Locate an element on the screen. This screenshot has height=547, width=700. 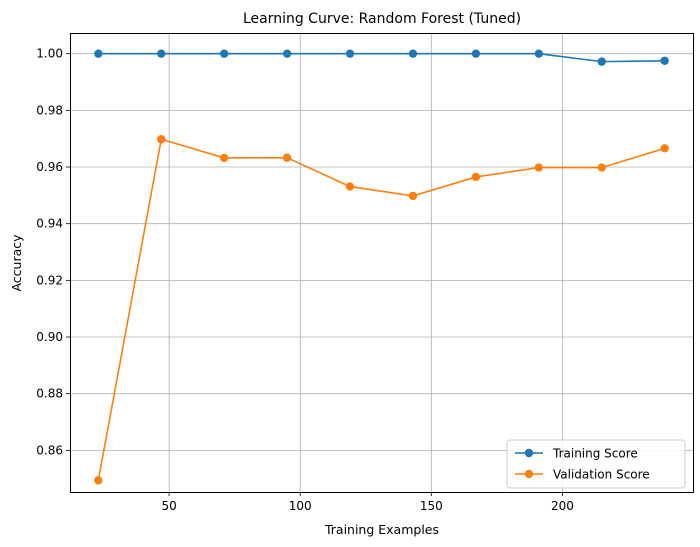
legend: Training Score Validation Score is located at coordinates (596, 464).